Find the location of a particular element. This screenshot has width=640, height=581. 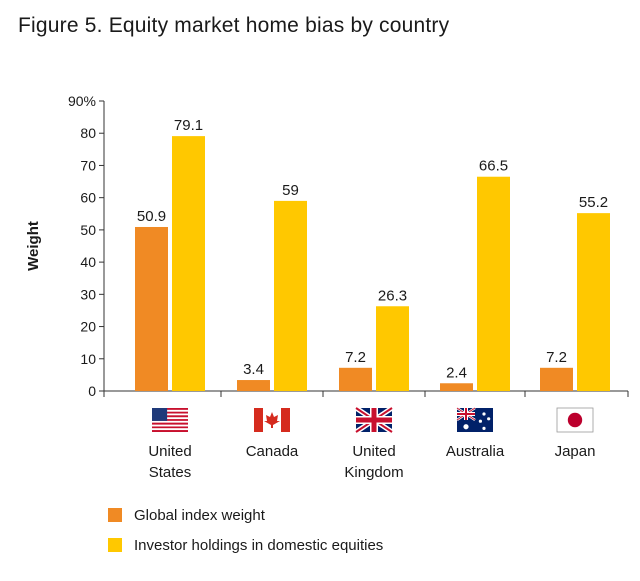

y-tick-label: 20 is located at coordinates (88, 327).